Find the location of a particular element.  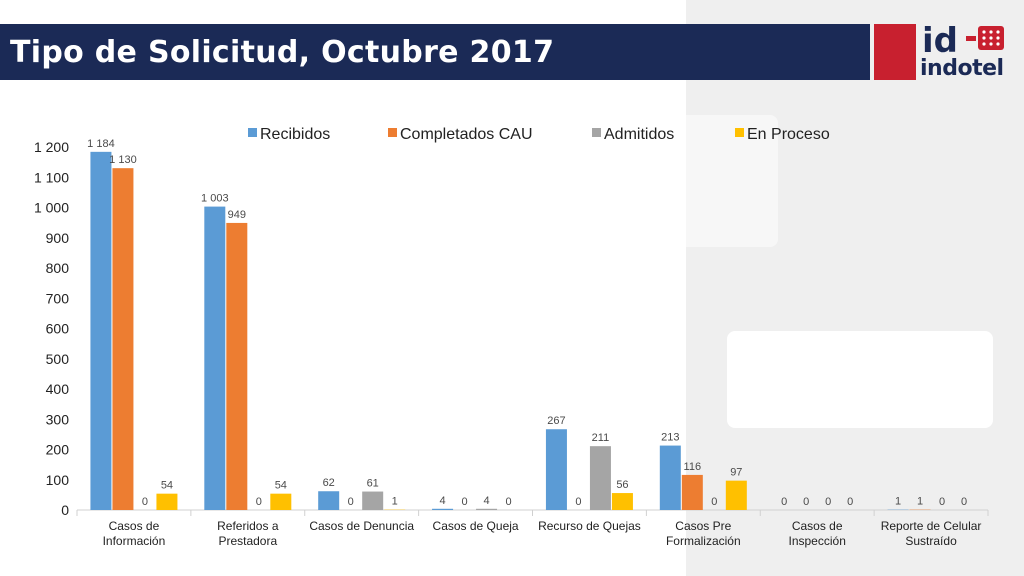

data-label: 97 is located at coordinates (736, 473).